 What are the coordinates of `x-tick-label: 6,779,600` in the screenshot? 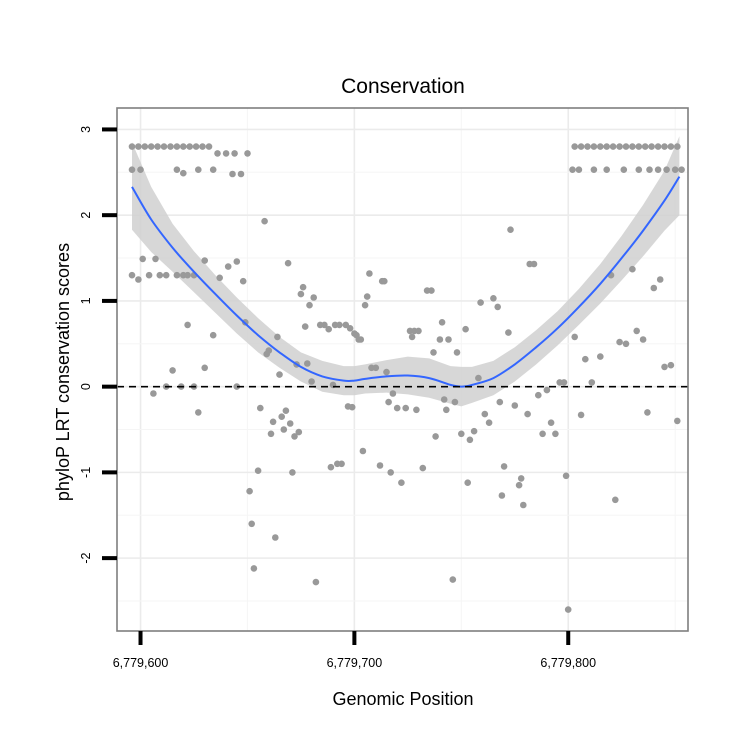 It's located at (141, 663).